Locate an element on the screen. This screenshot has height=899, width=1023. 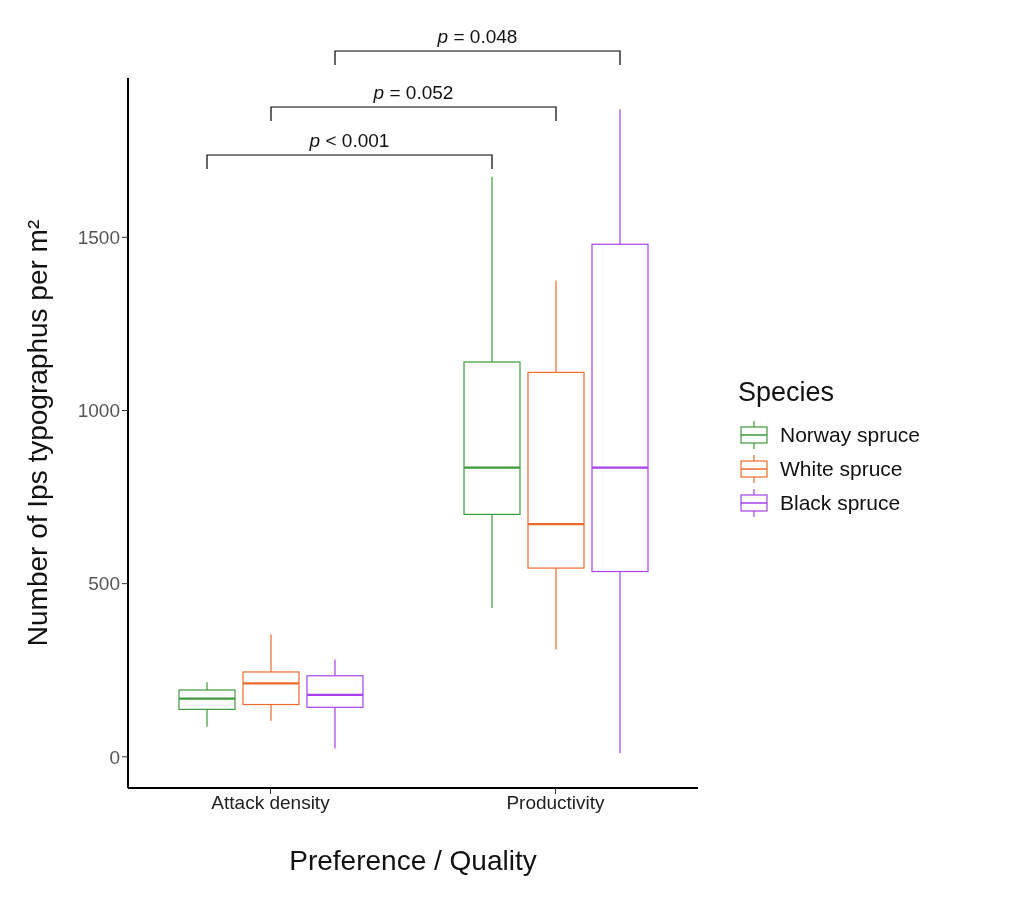
y-tick-label: 1500 is located at coordinates (98, 238).